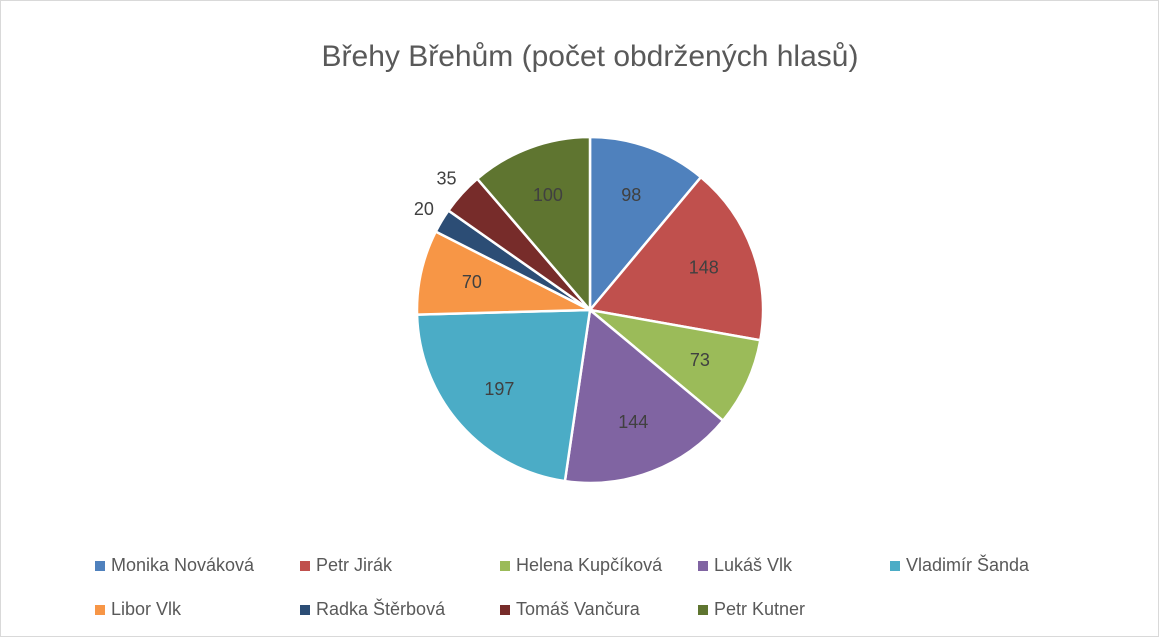 The width and height of the screenshot is (1159, 642). Describe the element at coordinates (354, 565) in the screenshot. I see `legend-label: Petr Jirák` at that location.